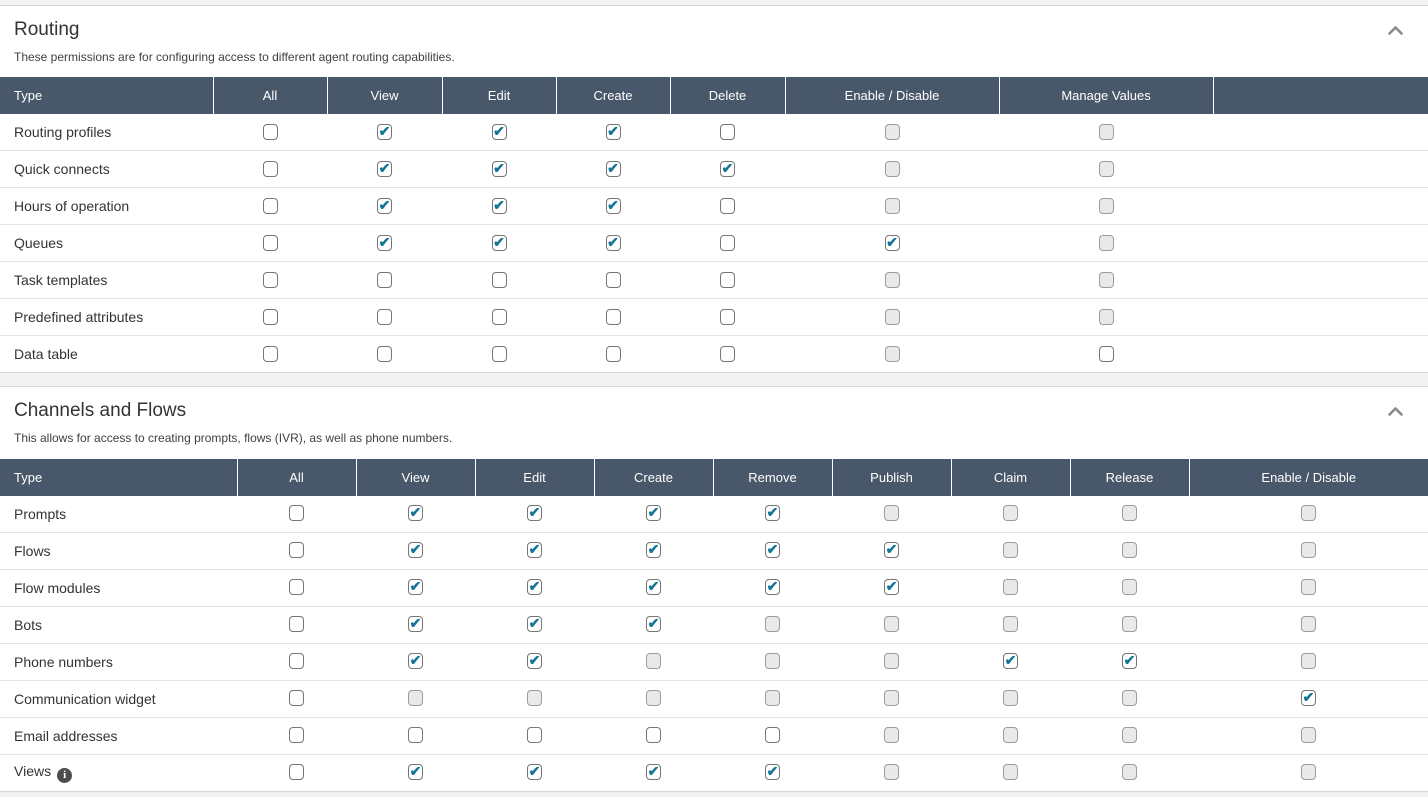 The image size is (1428, 797). I want to click on checkbox-predefined-attributes-edit, so click(499, 317).